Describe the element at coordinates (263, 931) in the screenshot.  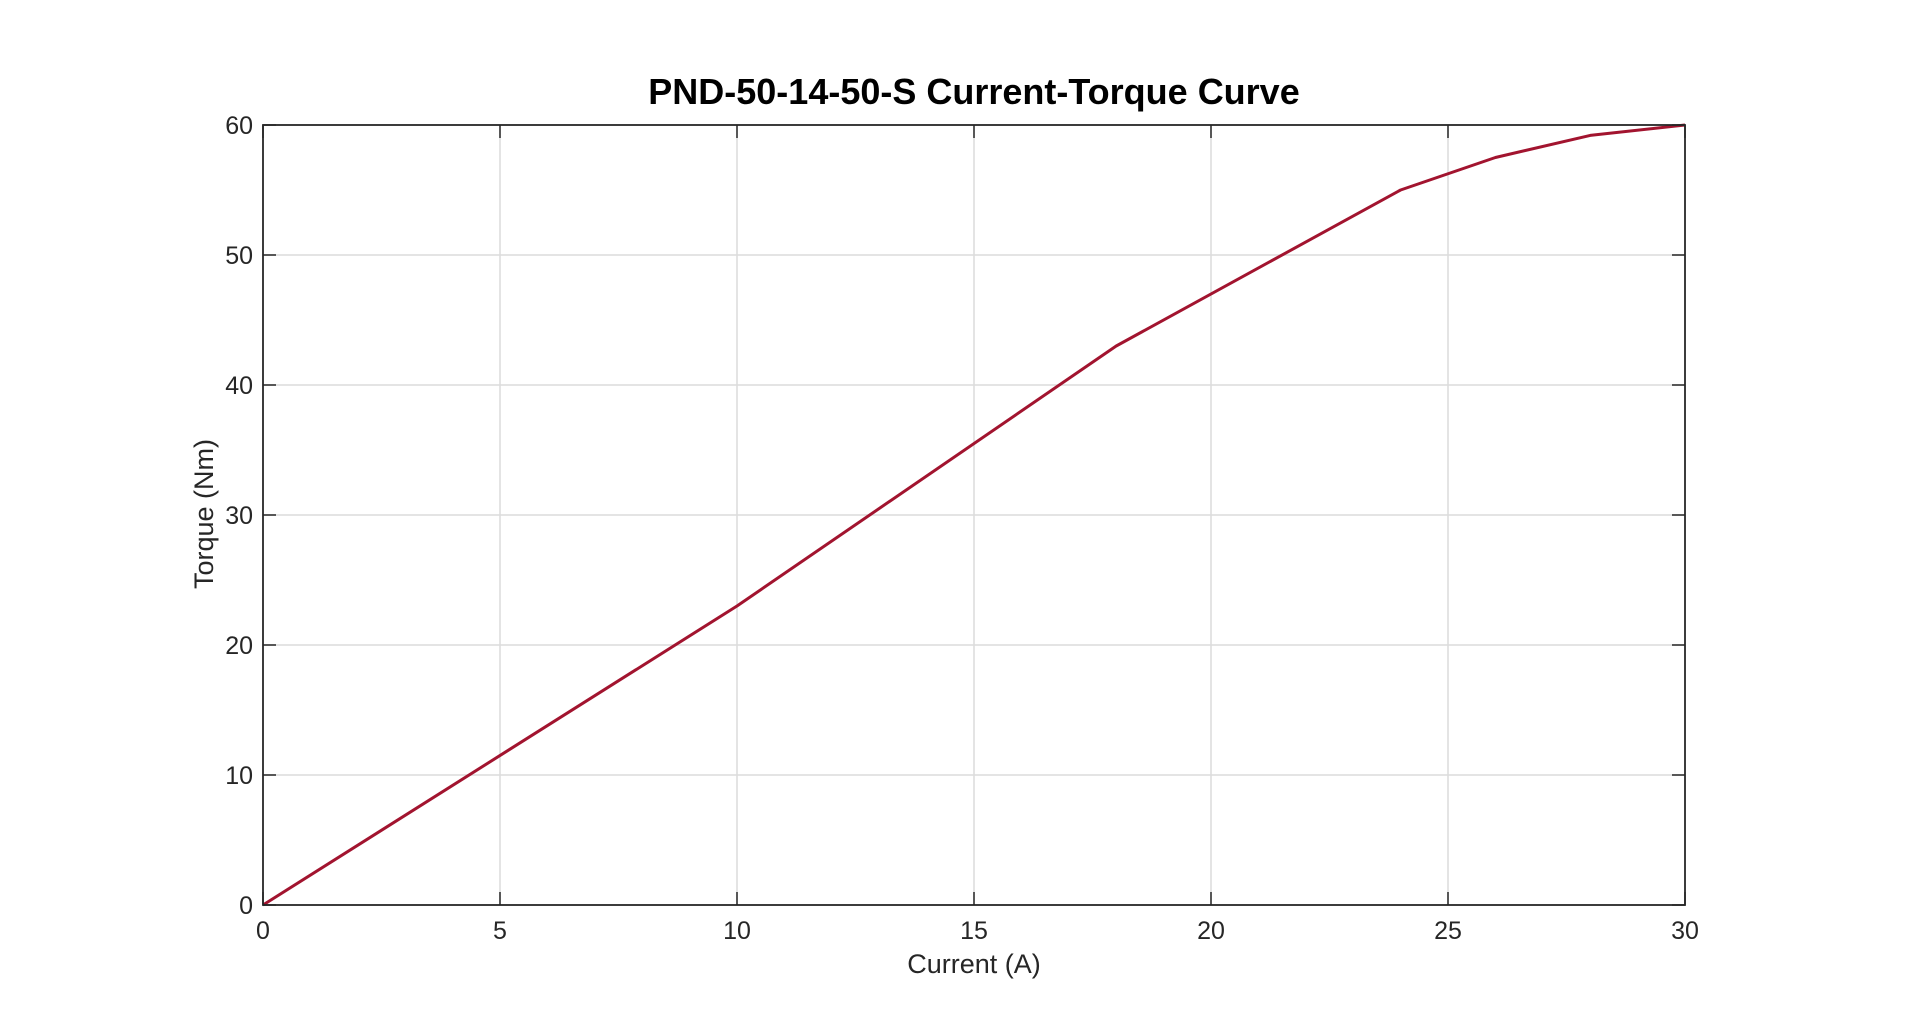
I see `x-tick-label: 0` at that location.